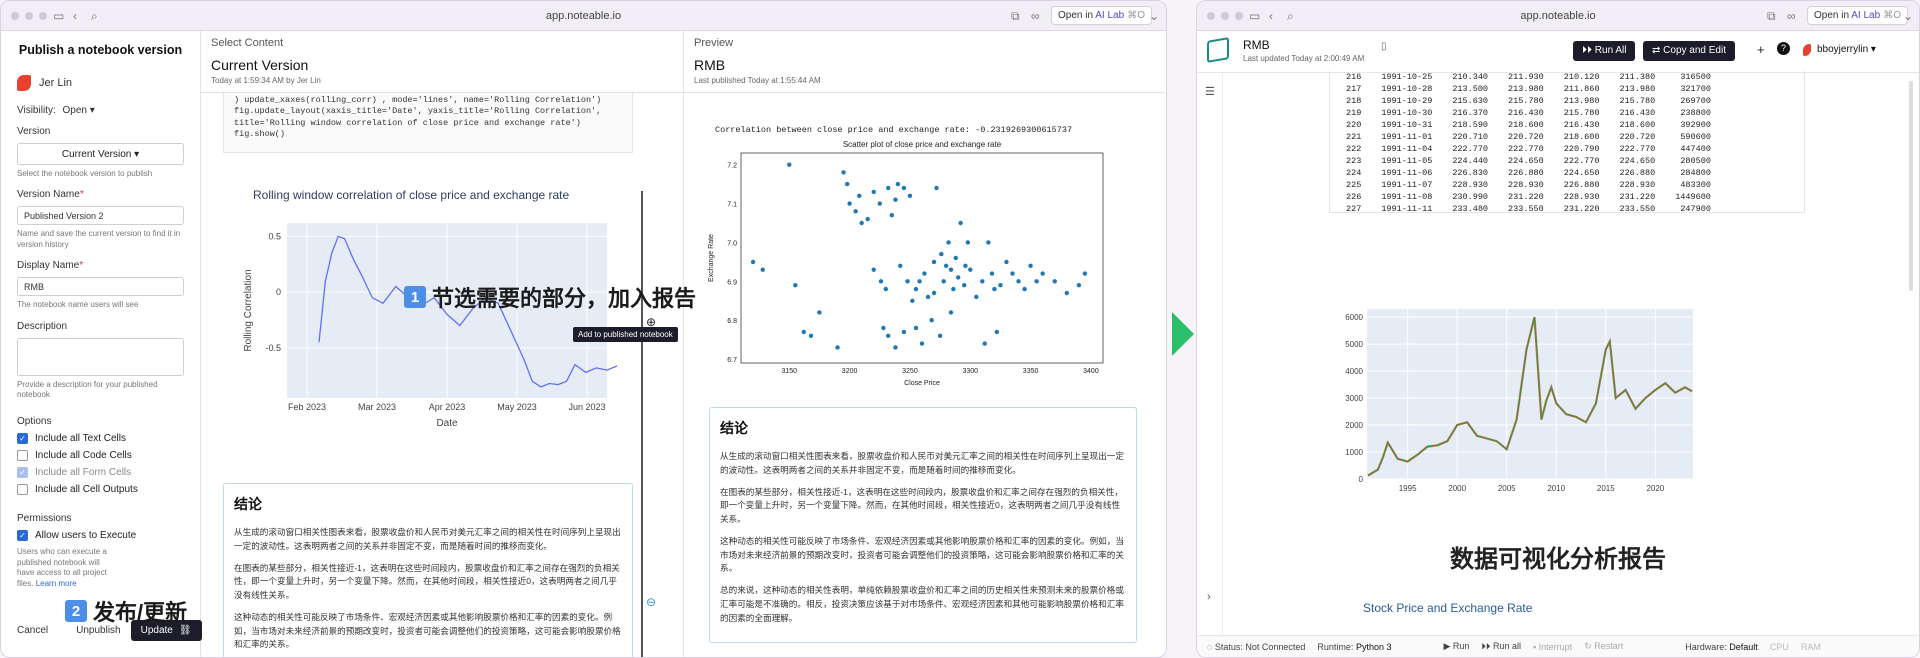 This screenshot has width=1920, height=658. Describe the element at coordinates (651, 322) in the screenshot. I see `add-cell-icon: ⊕` at that location.